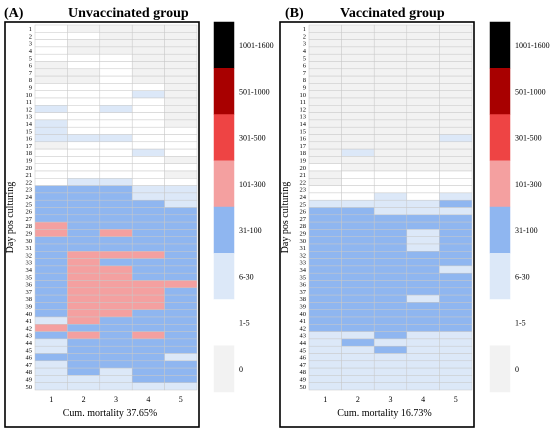 The image size is (550, 428). Describe the element at coordinates (303, 153) in the screenshot. I see `row-tick-label: 18` at that location.